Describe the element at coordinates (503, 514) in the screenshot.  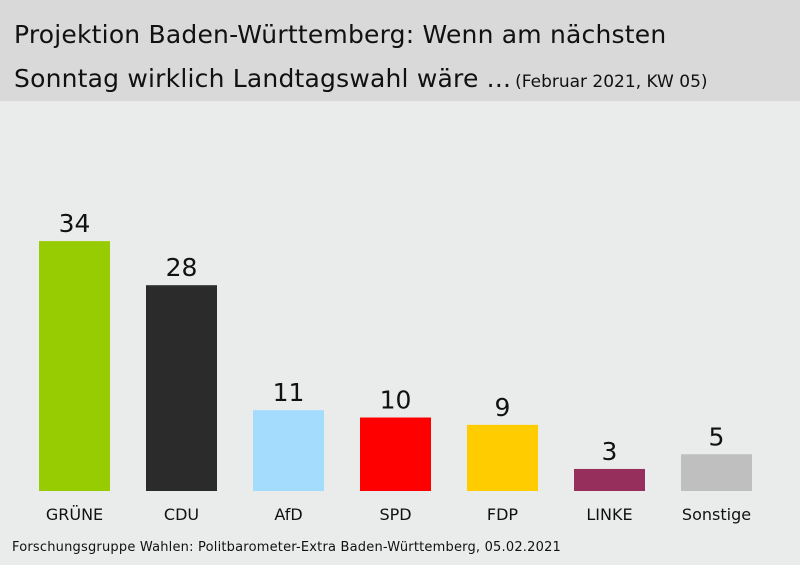
I see `category-label-fdp: FDP` at that location.